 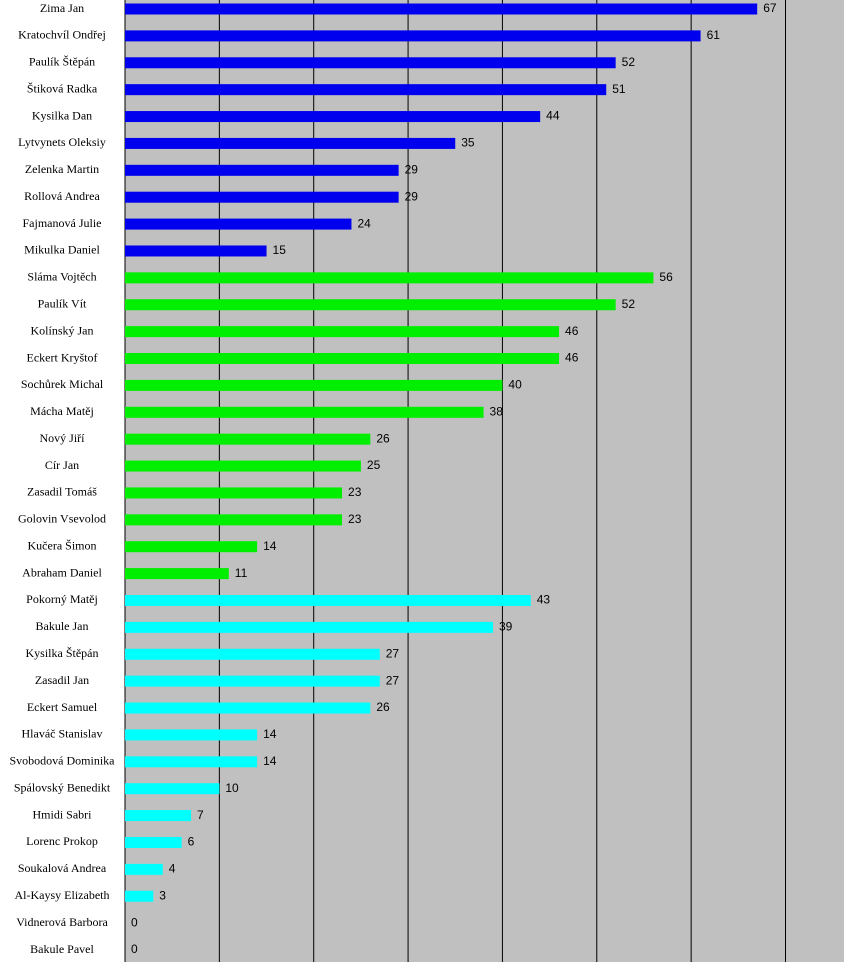 I want to click on category-label: Mácha Matěj, so click(x=62, y=411).